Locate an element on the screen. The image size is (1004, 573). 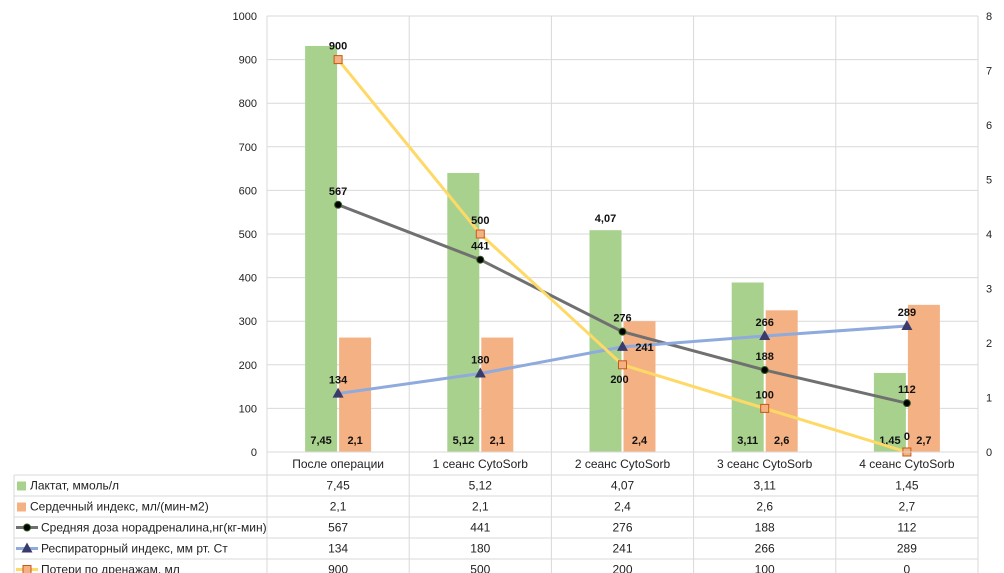
right-axis-tick: 1 is located at coordinates (989, 399).